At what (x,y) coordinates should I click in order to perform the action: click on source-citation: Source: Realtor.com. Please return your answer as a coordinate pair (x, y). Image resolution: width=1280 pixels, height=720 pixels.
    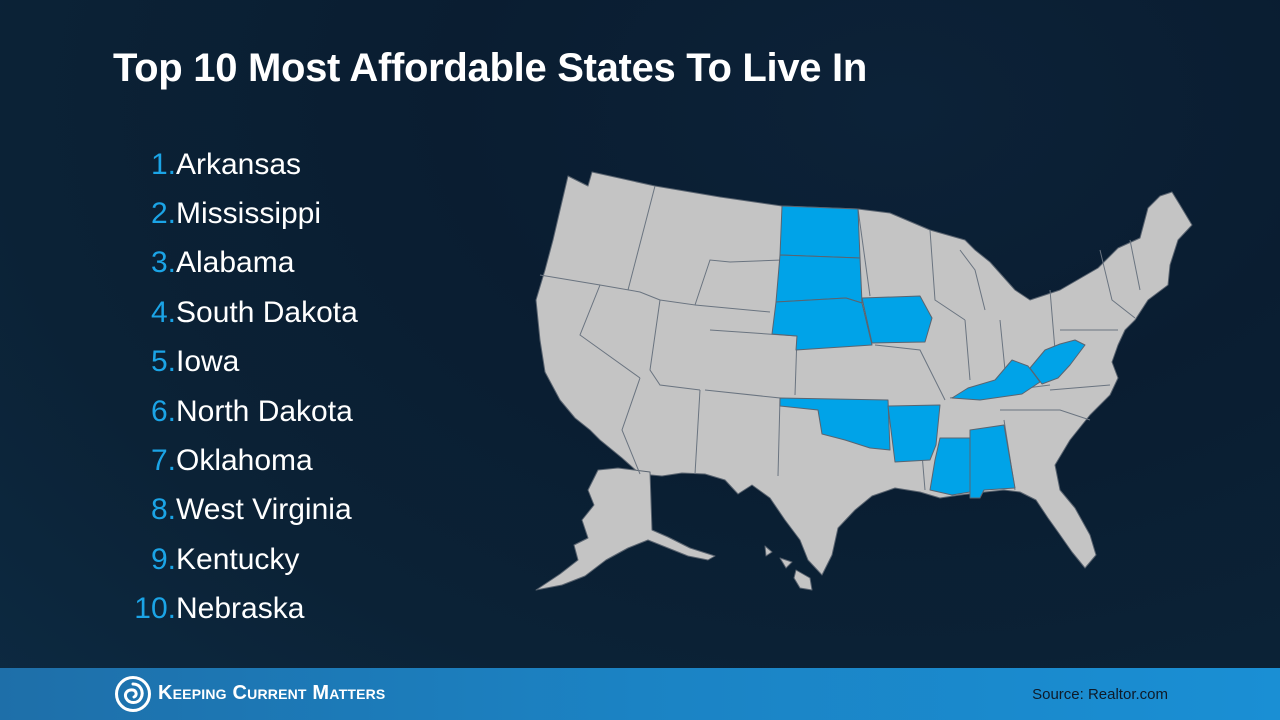
    Looking at the image, I should click on (1100, 694).